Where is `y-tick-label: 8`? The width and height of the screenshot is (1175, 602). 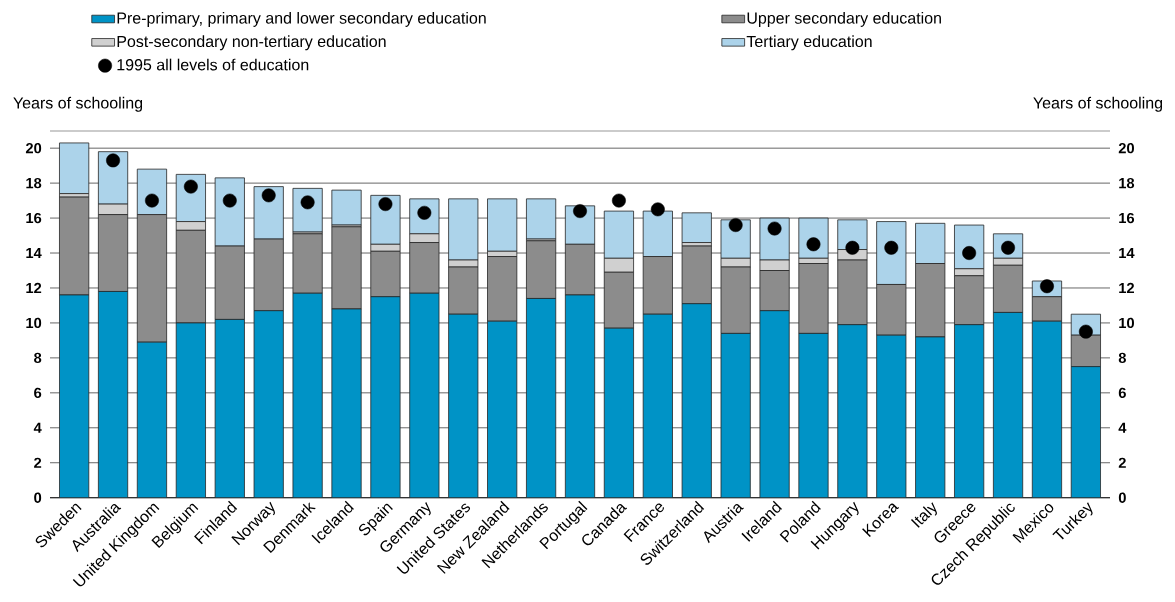 y-tick-label: 8 is located at coordinates (38, 358).